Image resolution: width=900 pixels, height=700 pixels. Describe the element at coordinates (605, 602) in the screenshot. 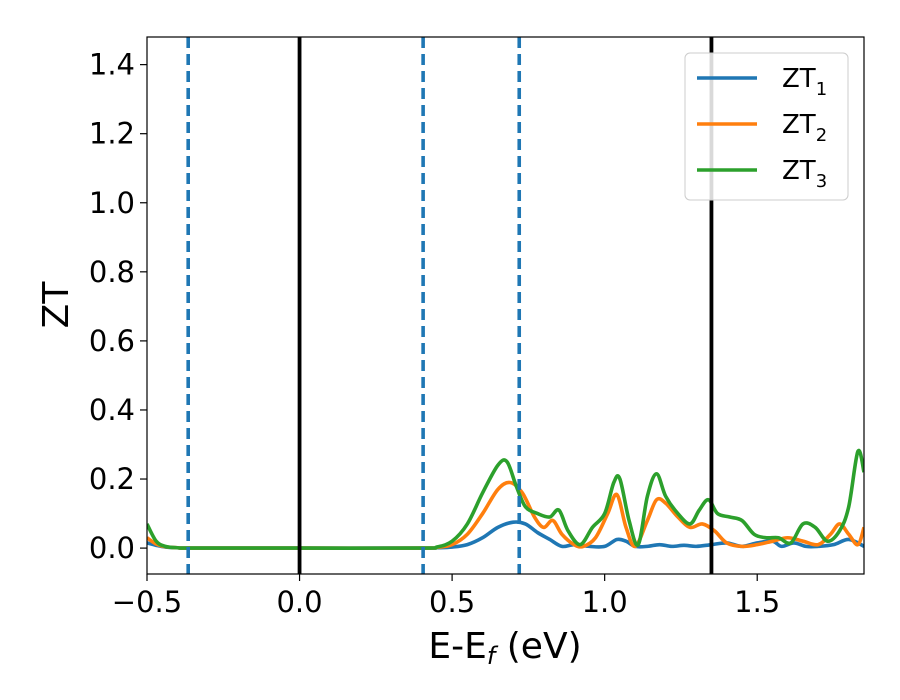

I see `x-tick-label: 1.0` at that location.